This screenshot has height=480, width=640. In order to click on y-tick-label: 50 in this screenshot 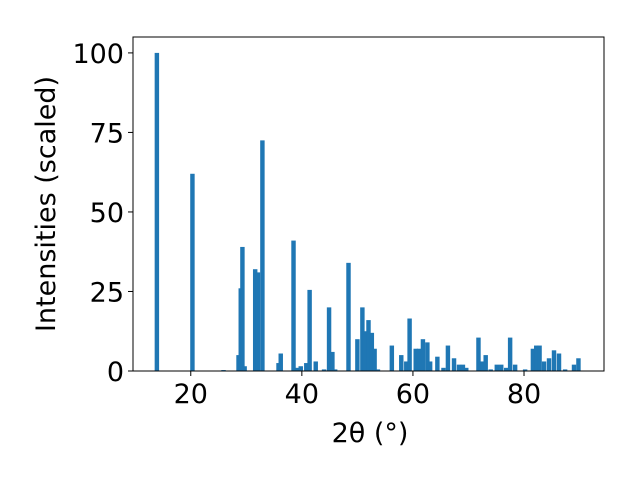, I will do `click(107, 213)`.